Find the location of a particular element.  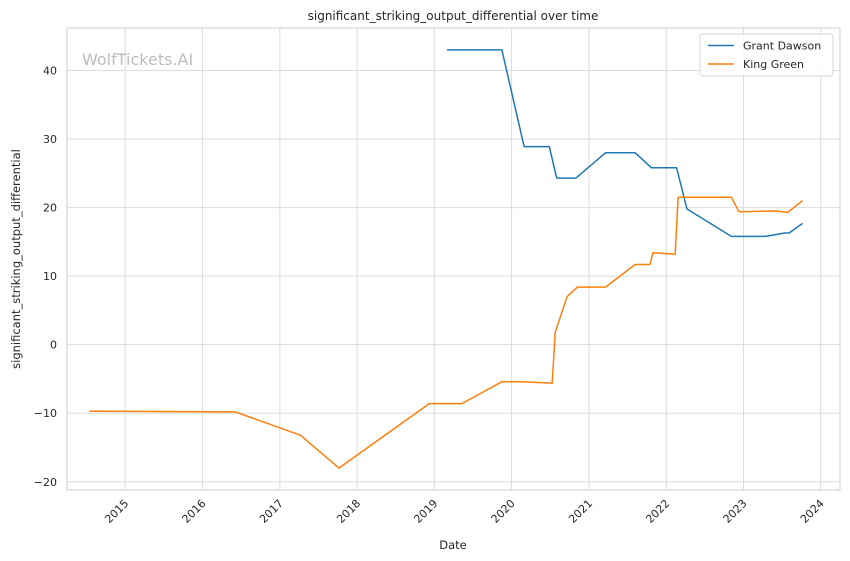

legend-box is located at coordinates (766, 55).